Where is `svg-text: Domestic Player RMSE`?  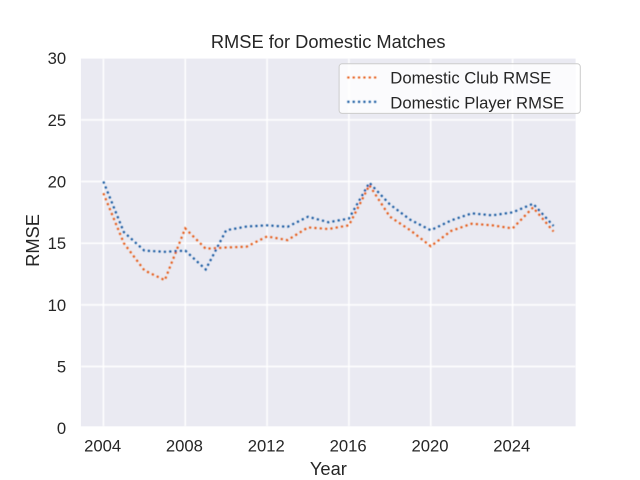 svg-text: Domestic Player RMSE is located at coordinates (477, 103).